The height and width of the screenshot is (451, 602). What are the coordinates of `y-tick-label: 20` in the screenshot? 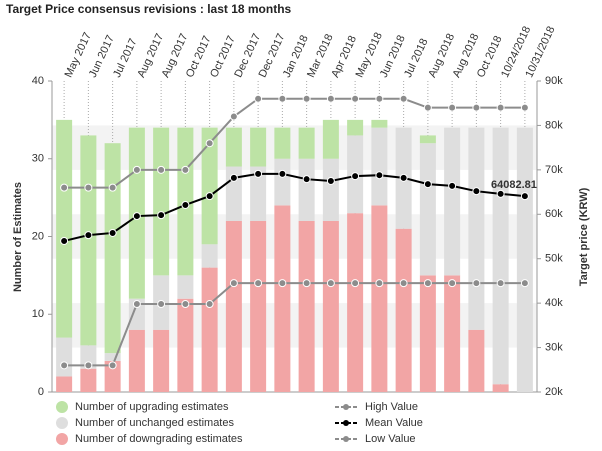 It's located at (38, 236).